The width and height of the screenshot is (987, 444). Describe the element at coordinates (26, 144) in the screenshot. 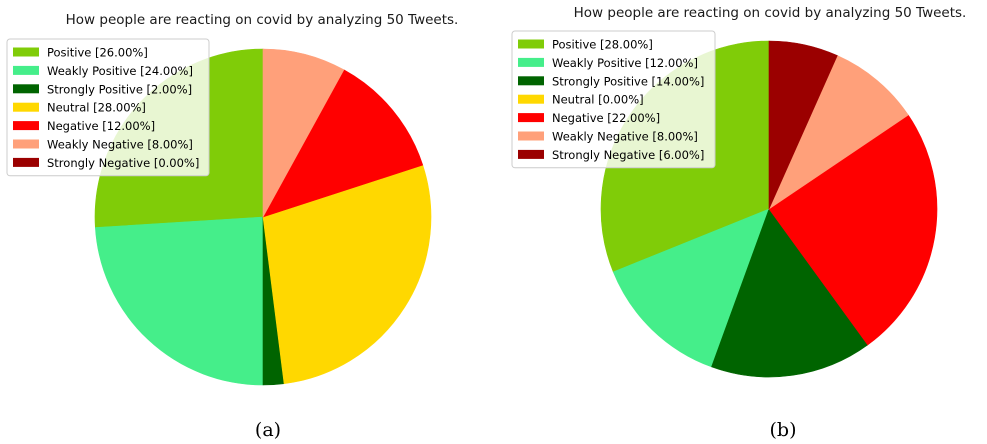

I see `legend-swatch-weakly-negative-a` at that location.